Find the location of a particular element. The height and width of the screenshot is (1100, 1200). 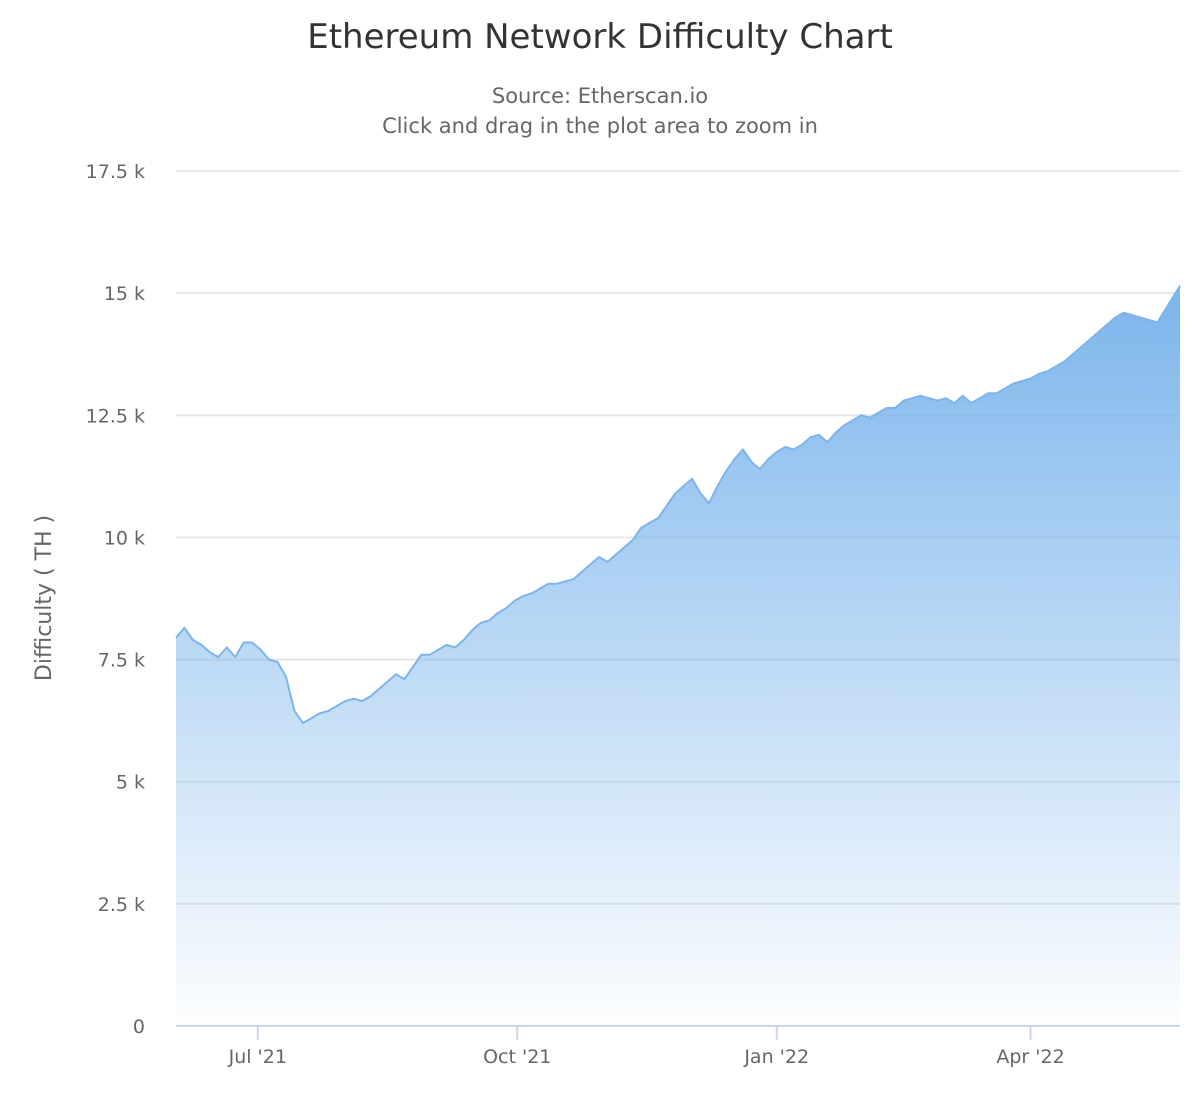

y-tick-label: 10 k is located at coordinates (124, 538).